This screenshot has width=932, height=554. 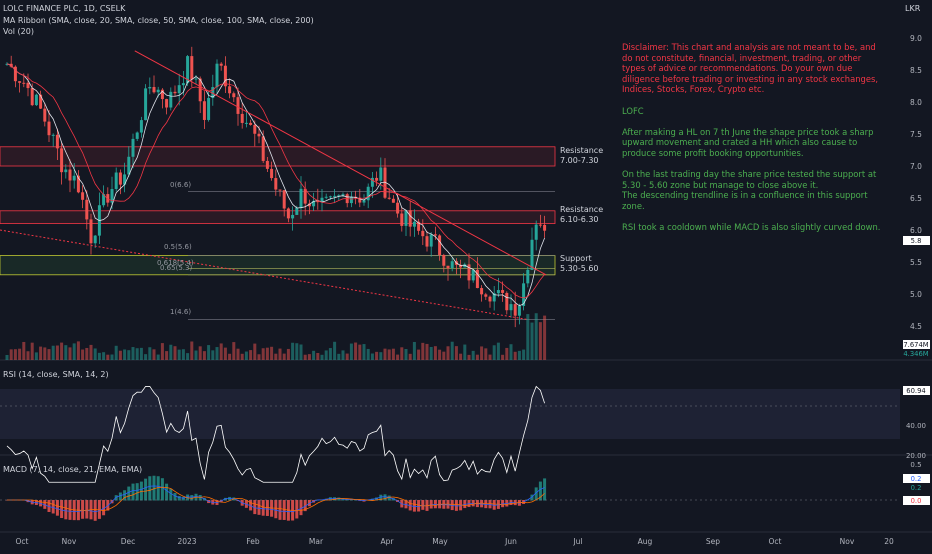 What do you see at coordinates (916, 166) in the screenshot?
I see `price-tick-label: 7.0` at bounding box center [916, 166].